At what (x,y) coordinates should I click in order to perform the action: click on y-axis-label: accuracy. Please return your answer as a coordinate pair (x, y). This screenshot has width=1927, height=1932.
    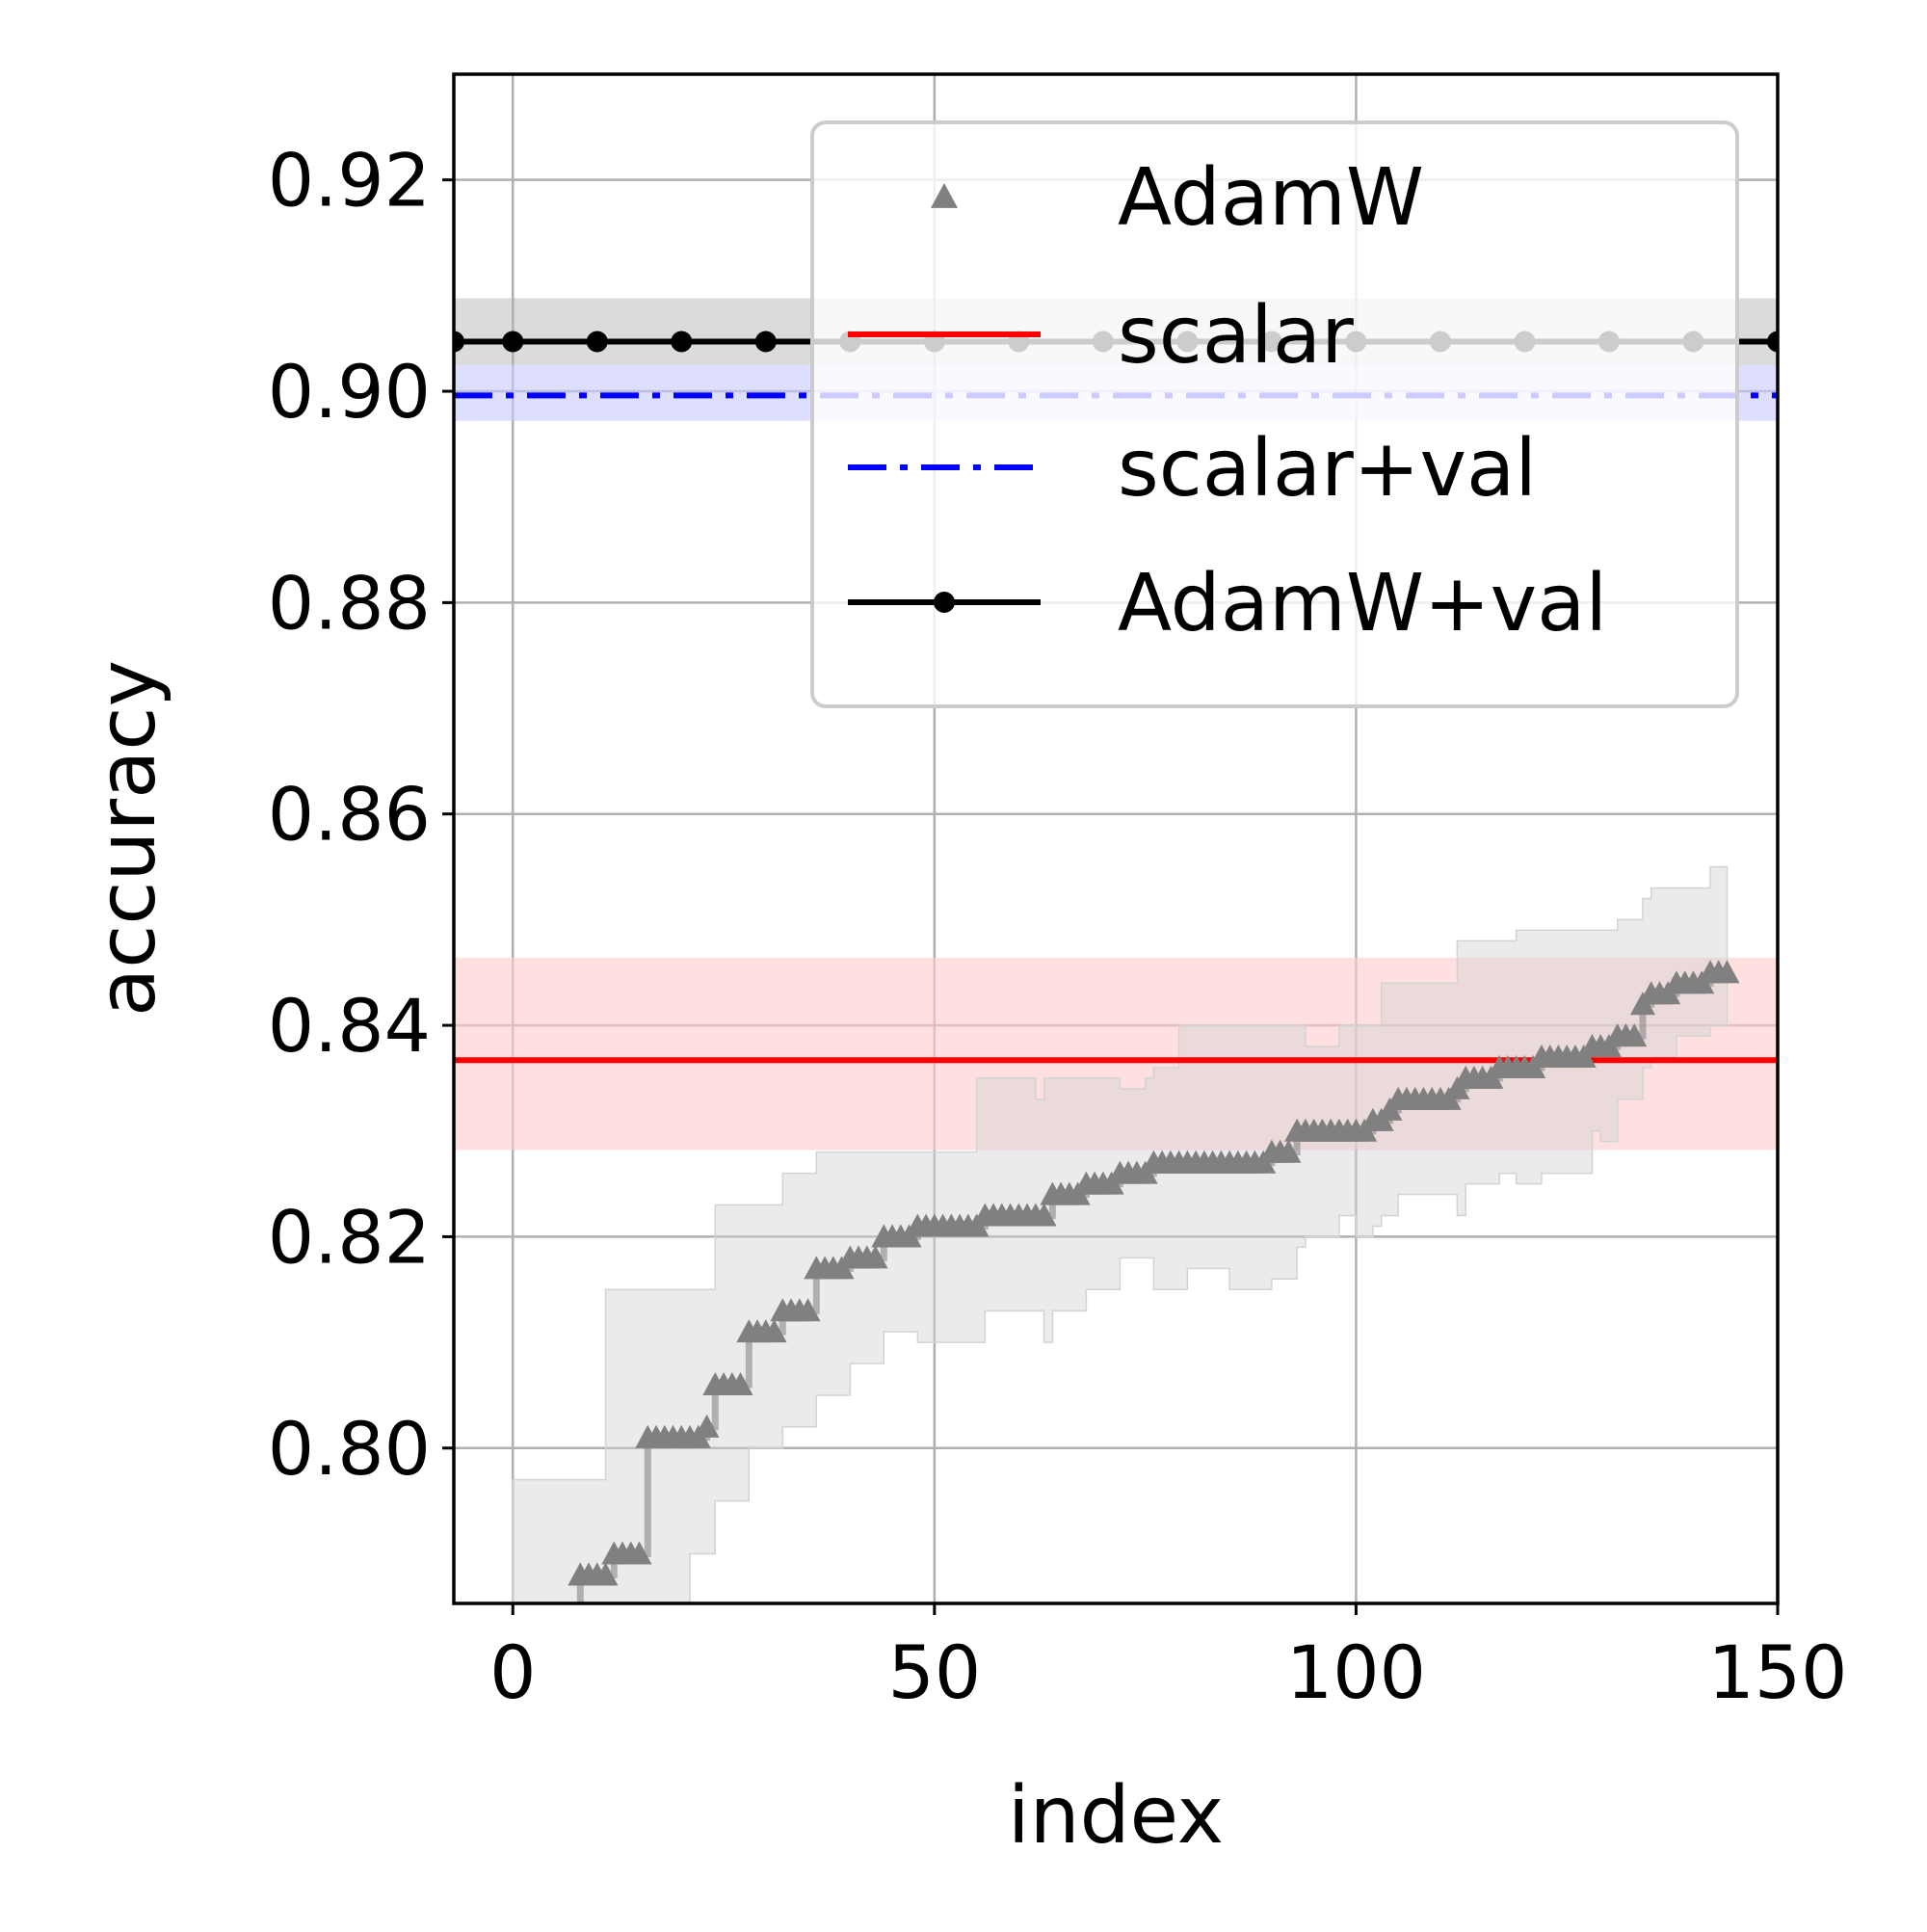
    Looking at the image, I should click on (128, 838).